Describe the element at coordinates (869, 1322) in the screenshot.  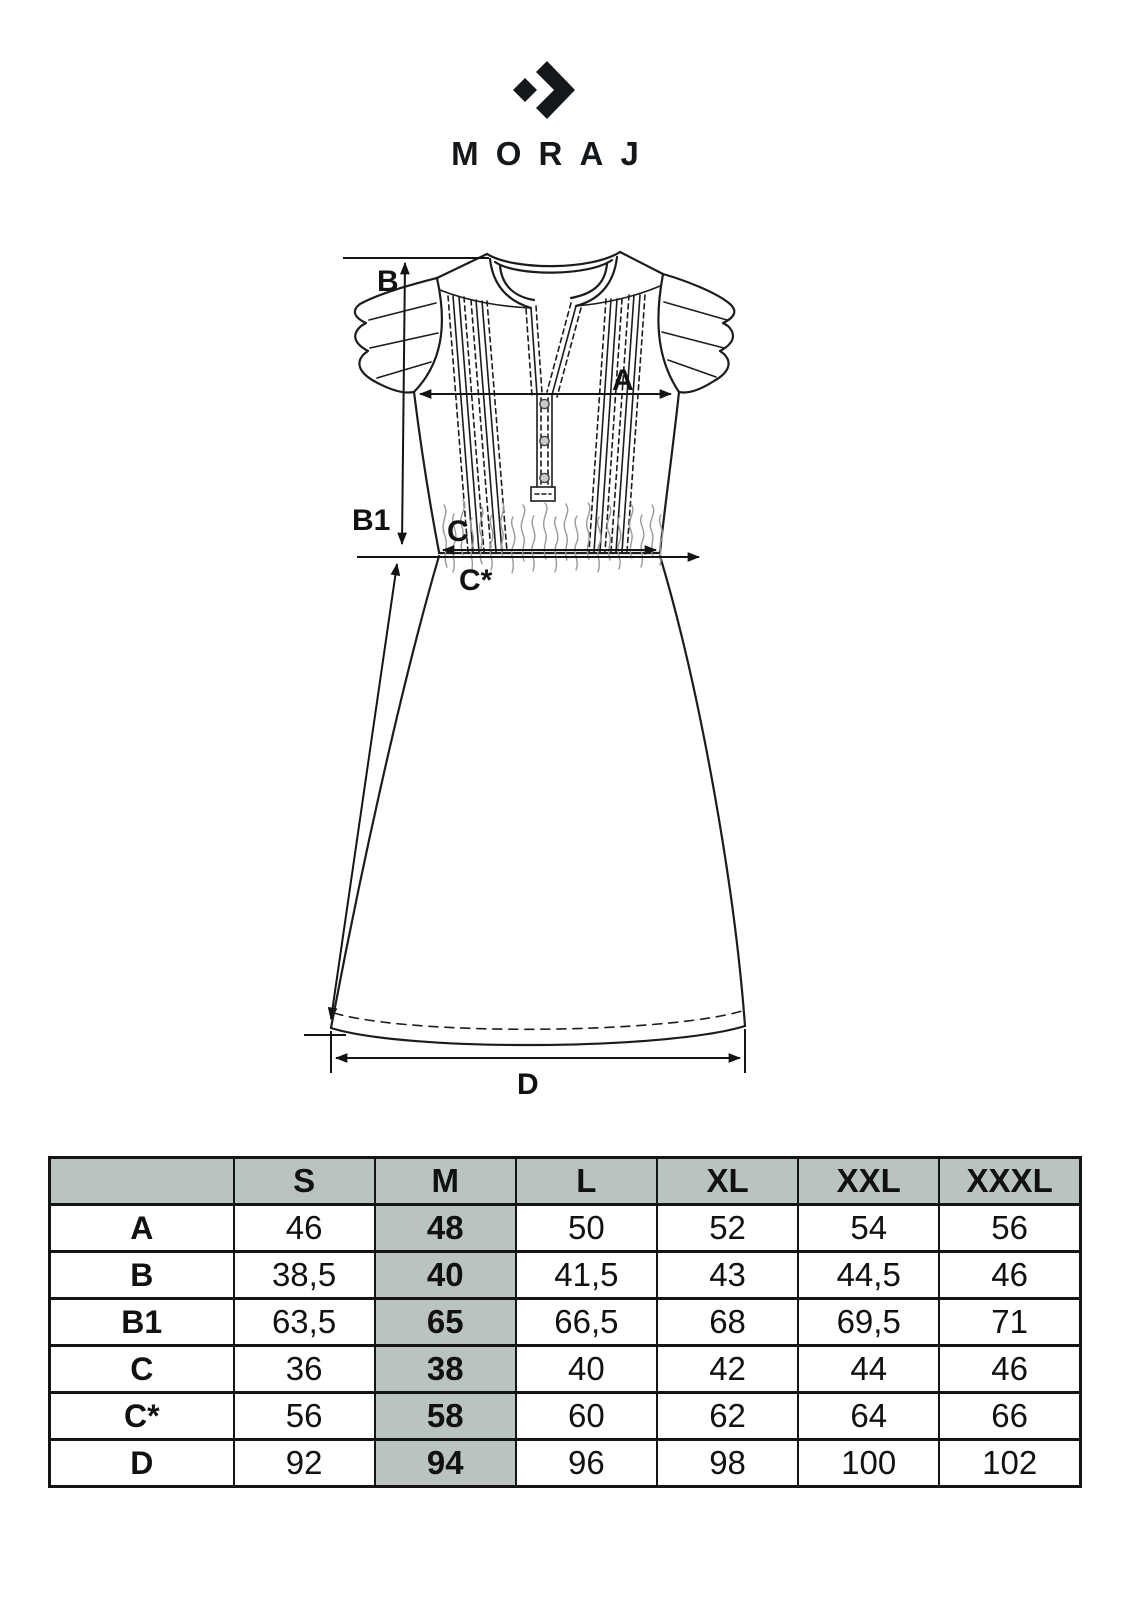
I see `size-value-cell: 69,5` at that location.